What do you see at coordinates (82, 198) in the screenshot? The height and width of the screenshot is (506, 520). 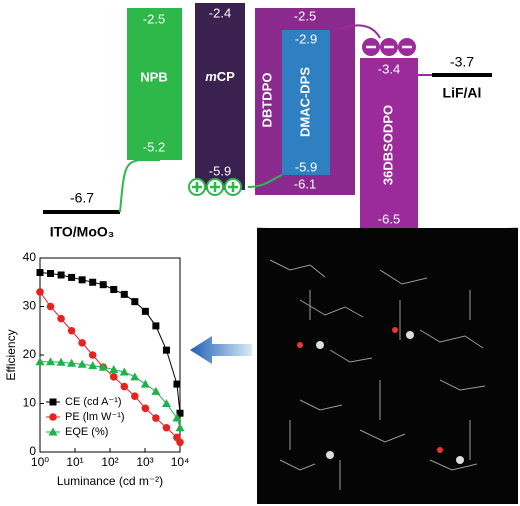 I see `level: -6.7` at bounding box center [82, 198].